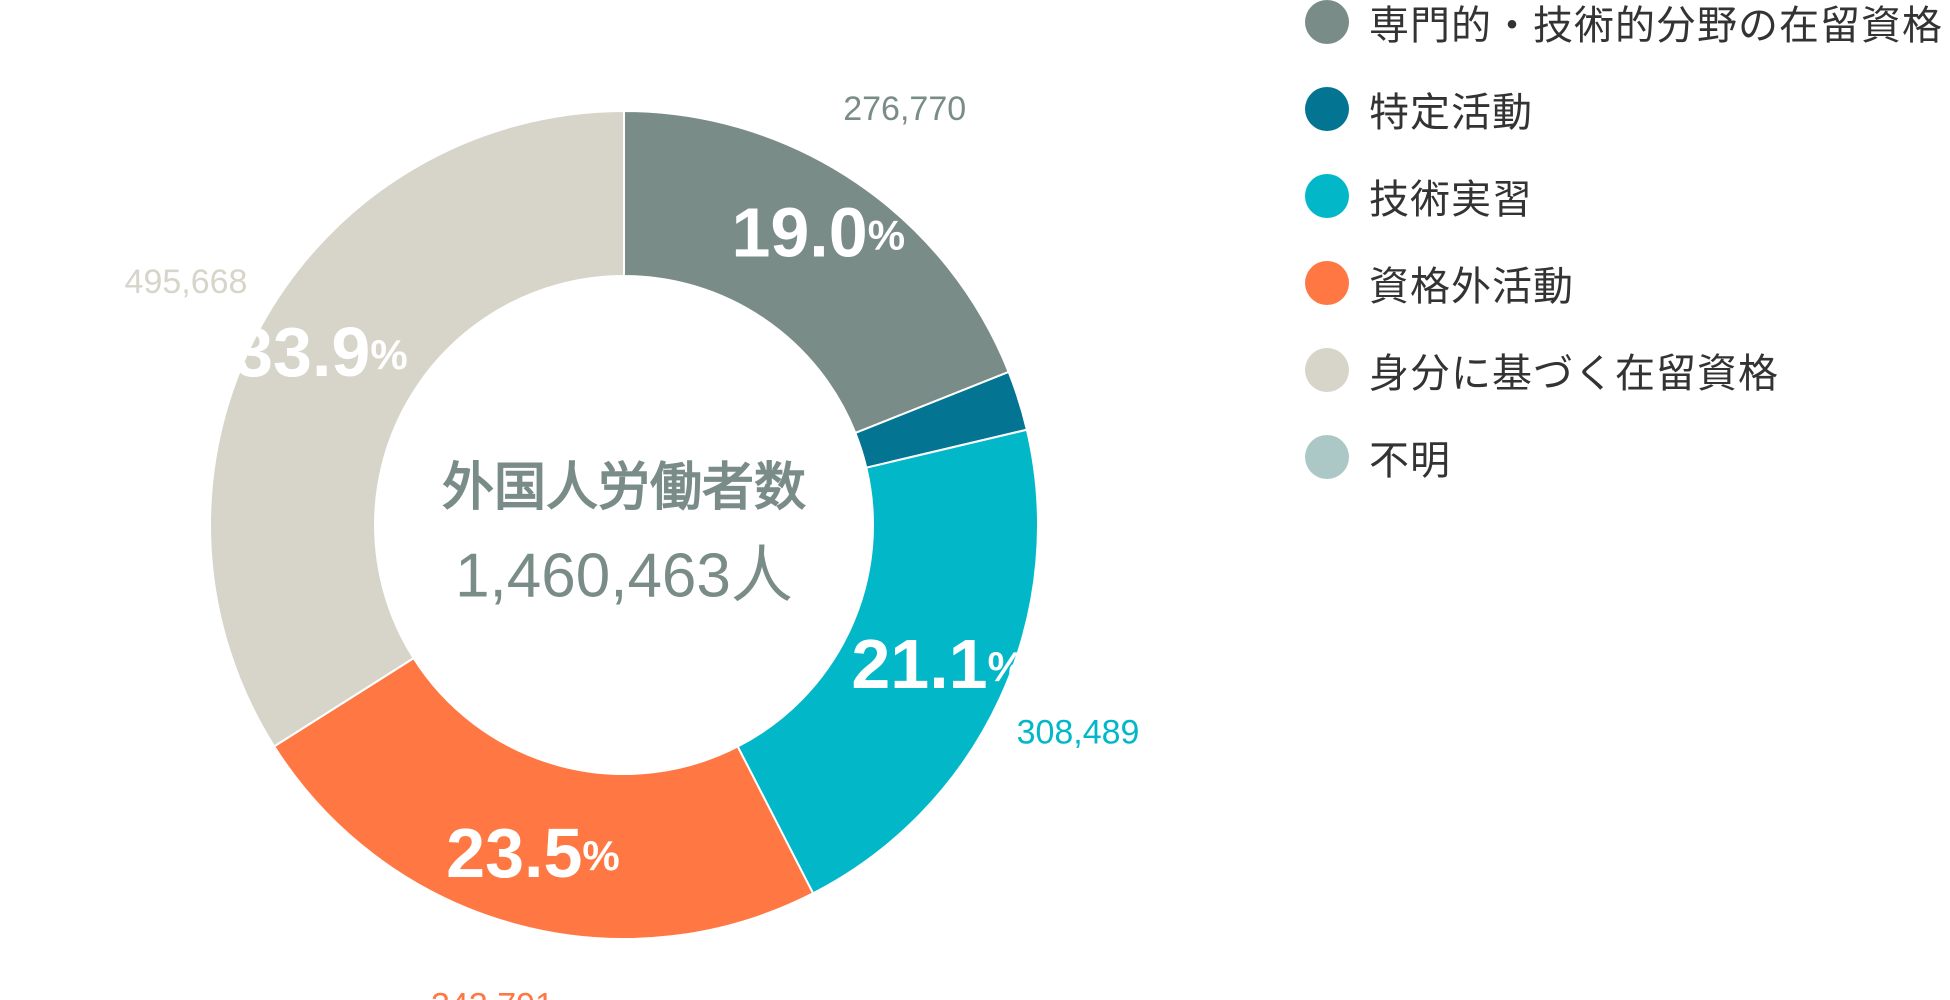  What do you see at coordinates (1574, 374) in the screenshot?
I see `legend-label: 身分に基づく在留資格` at bounding box center [1574, 374].